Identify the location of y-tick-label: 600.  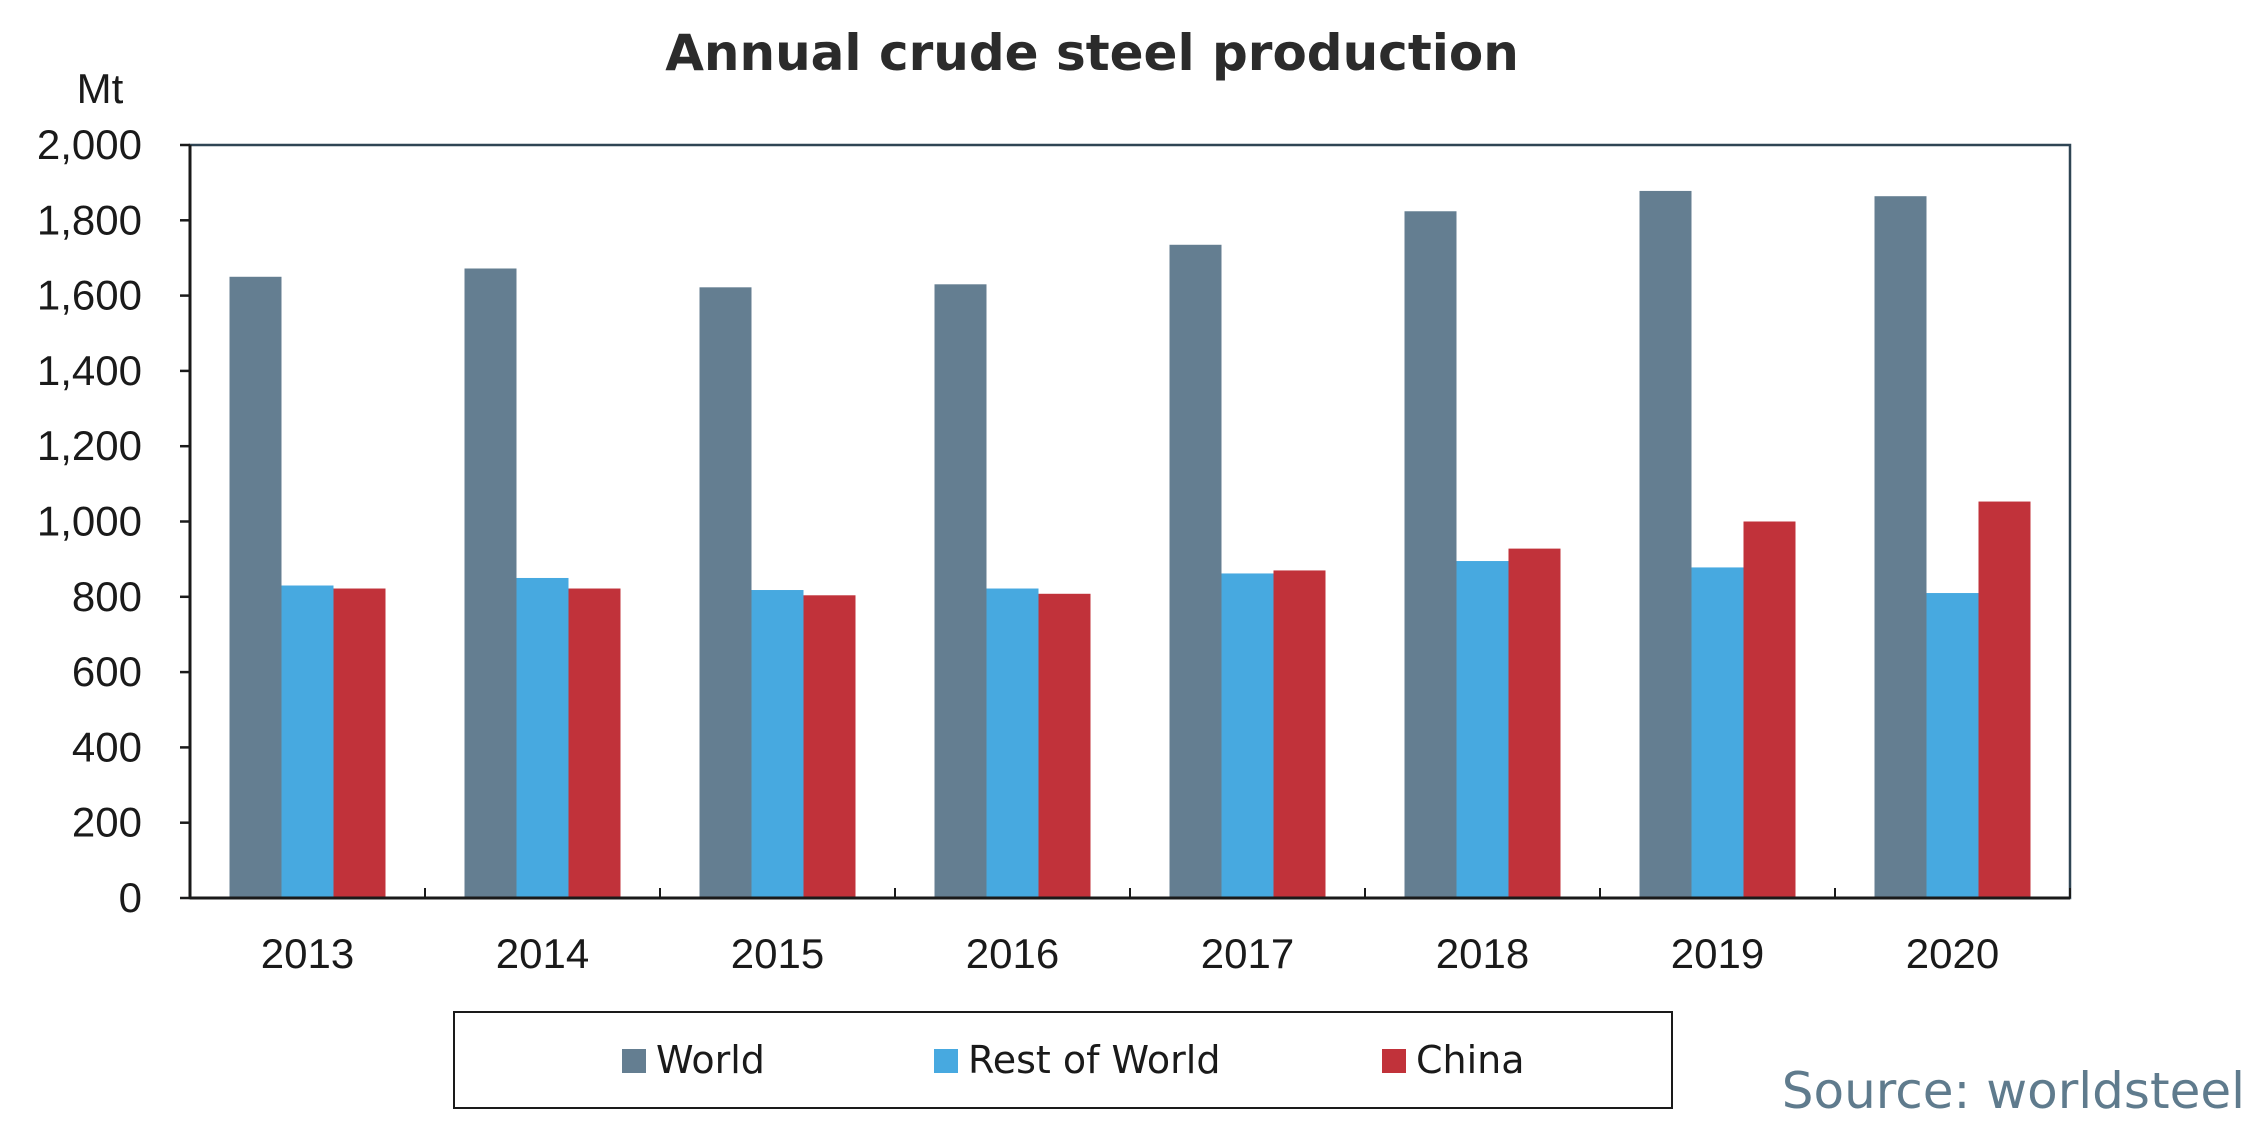
(107, 671).